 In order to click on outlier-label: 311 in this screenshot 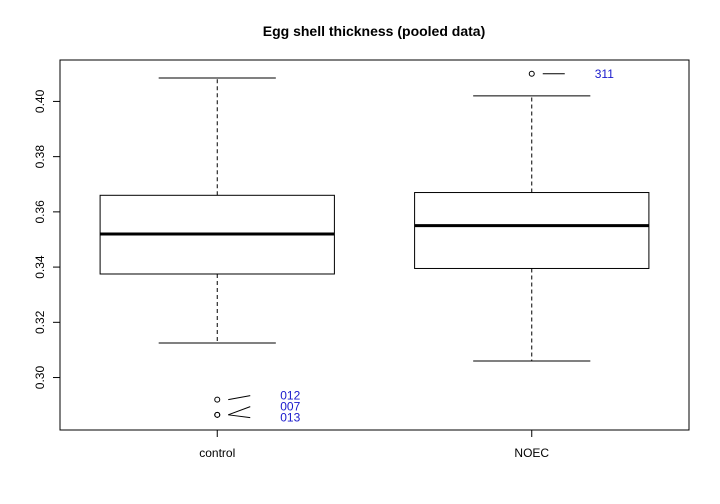, I will do `click(604, 74)`.